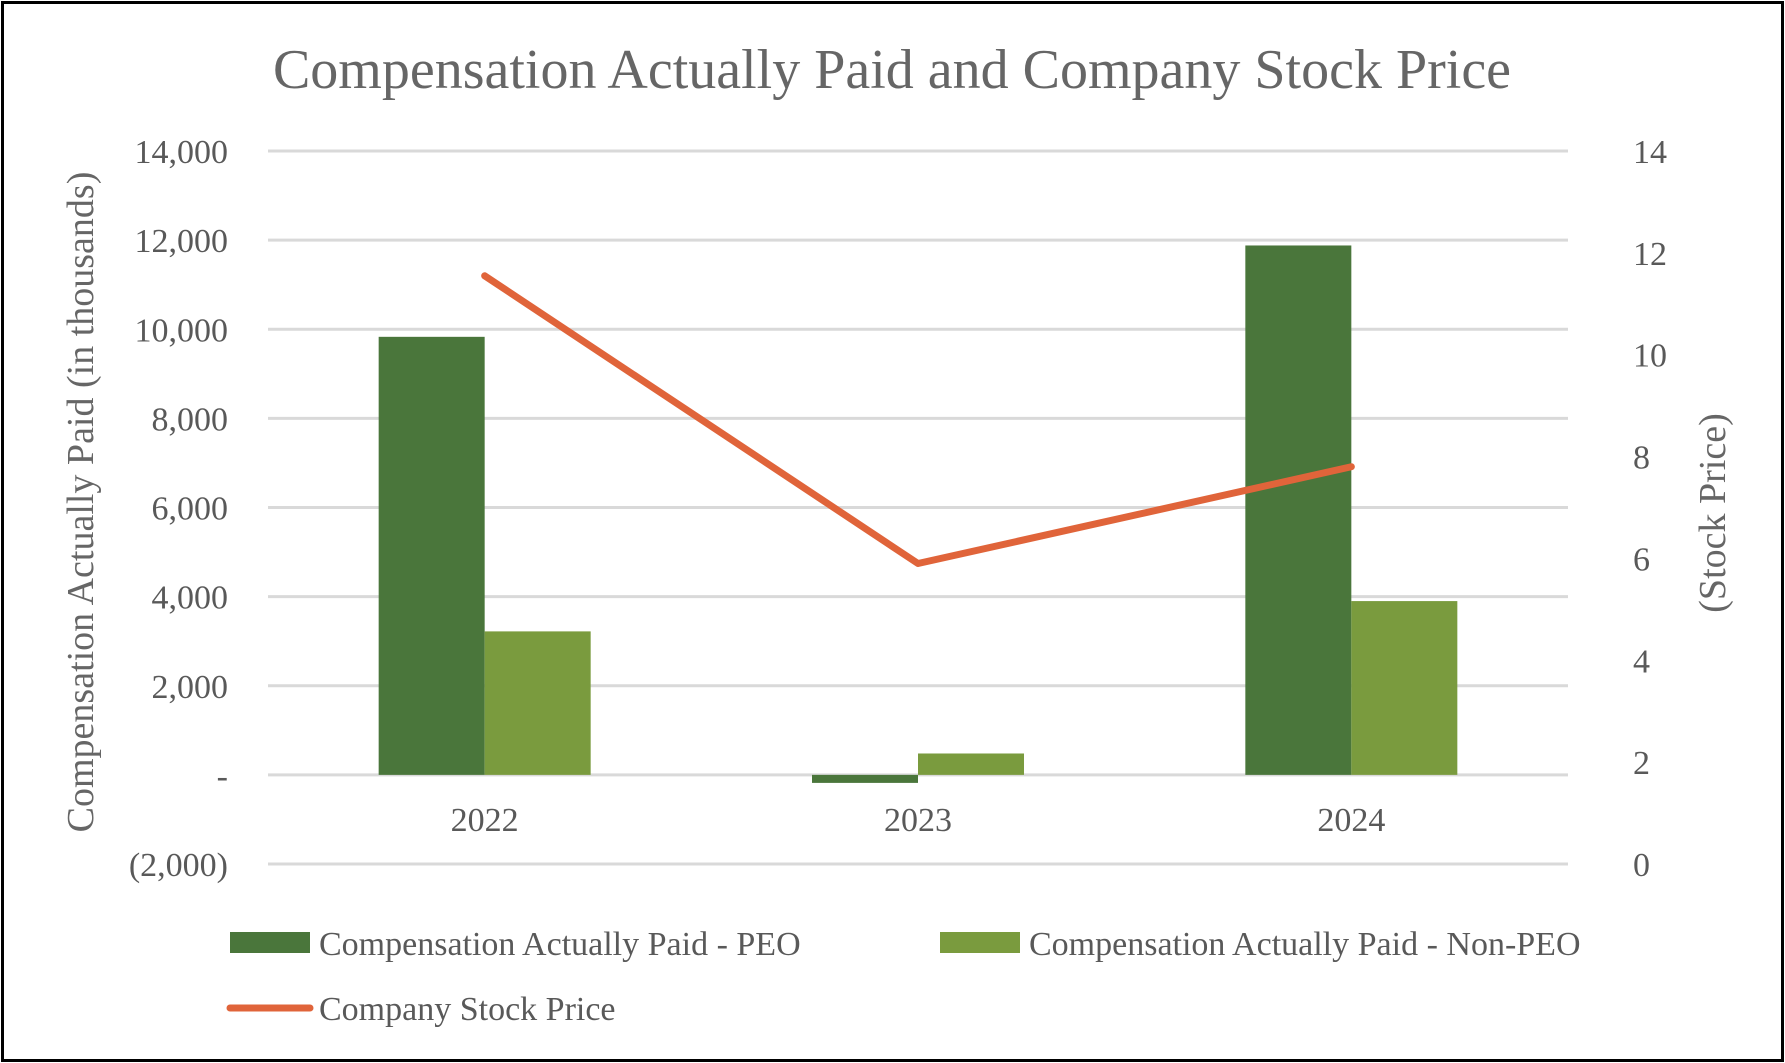 The image size is (1785, 1063). I want to click on y2-axis-ticks: 14 12 10 8 6 4 2 0, so click(1650, 509).